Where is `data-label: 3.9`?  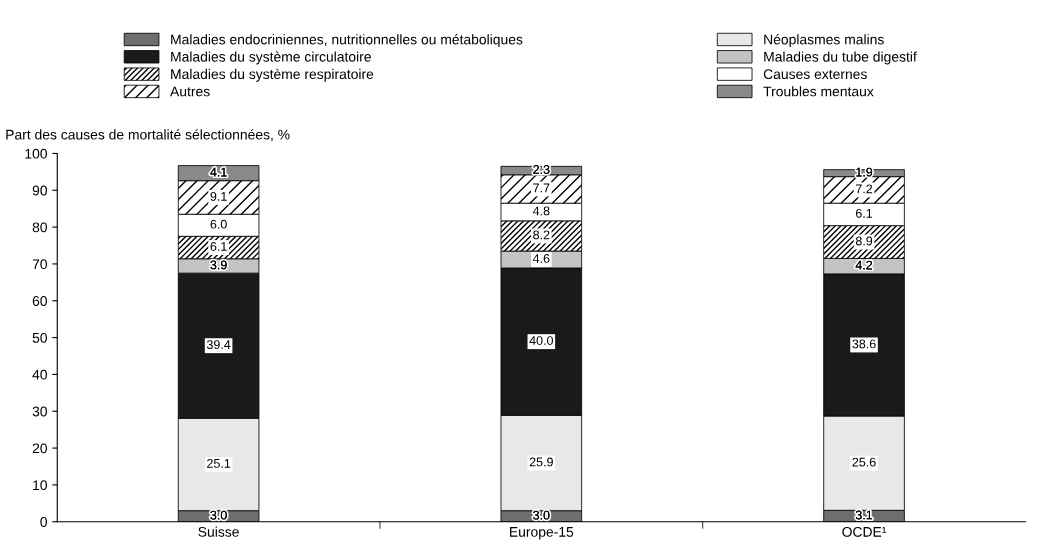
data-label: 3.9 is located at coordinates (218, 265).